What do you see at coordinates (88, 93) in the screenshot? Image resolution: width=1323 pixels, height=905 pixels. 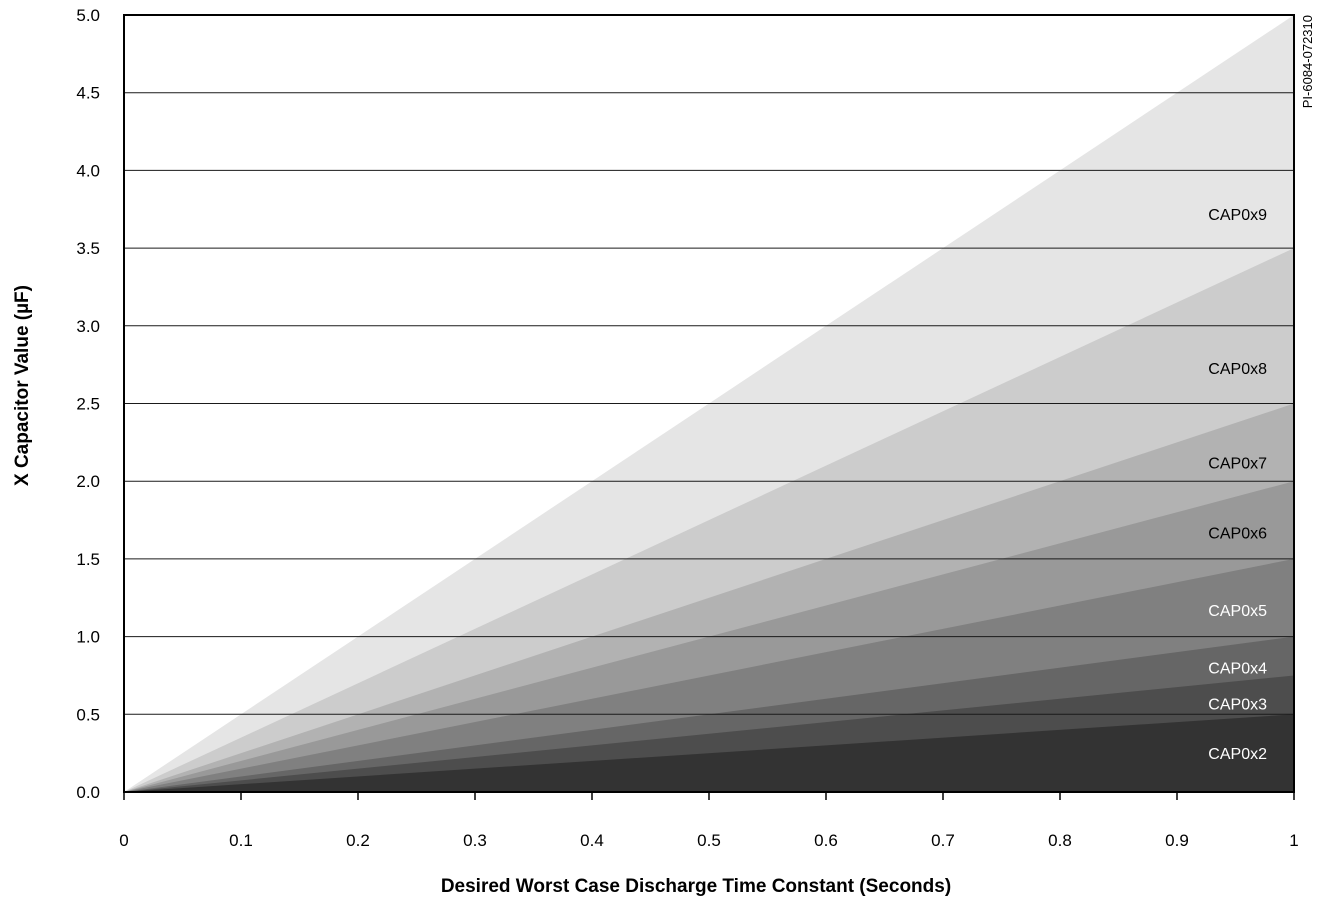 I see `y-tick-label: 4.5` at bounding box center [88, 93].